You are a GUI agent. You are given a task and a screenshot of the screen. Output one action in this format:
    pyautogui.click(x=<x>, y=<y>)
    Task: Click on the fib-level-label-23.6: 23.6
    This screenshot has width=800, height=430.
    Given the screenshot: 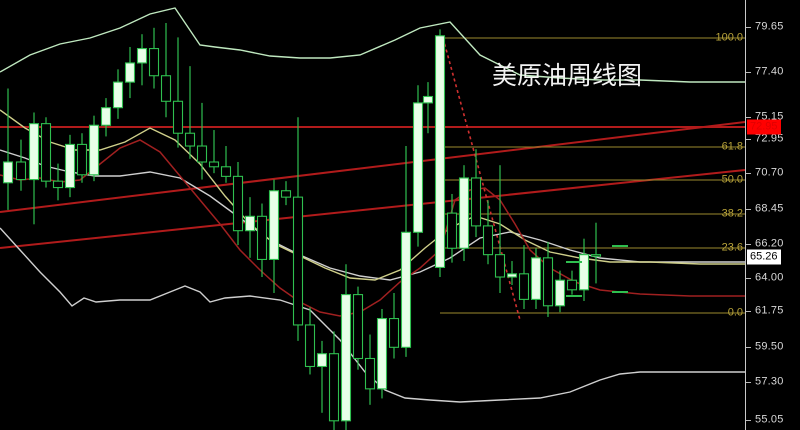 What is the action you would take?
    pyautogui.click(x=732, y=247)
    